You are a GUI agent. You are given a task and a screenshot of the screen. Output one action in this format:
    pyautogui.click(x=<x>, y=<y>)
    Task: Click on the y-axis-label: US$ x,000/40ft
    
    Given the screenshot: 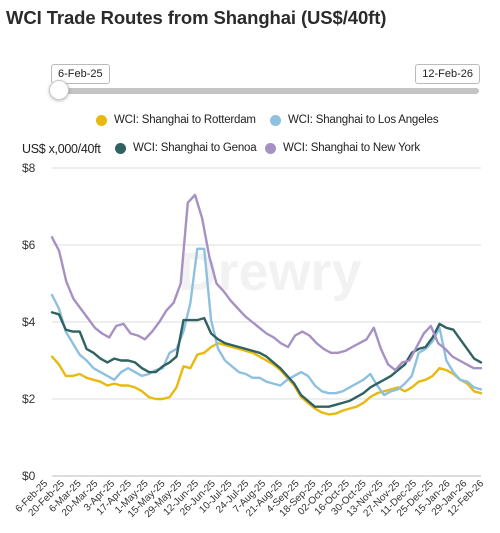 What is the action you would take?
    pyautogui.click(x=61, y=149)
    